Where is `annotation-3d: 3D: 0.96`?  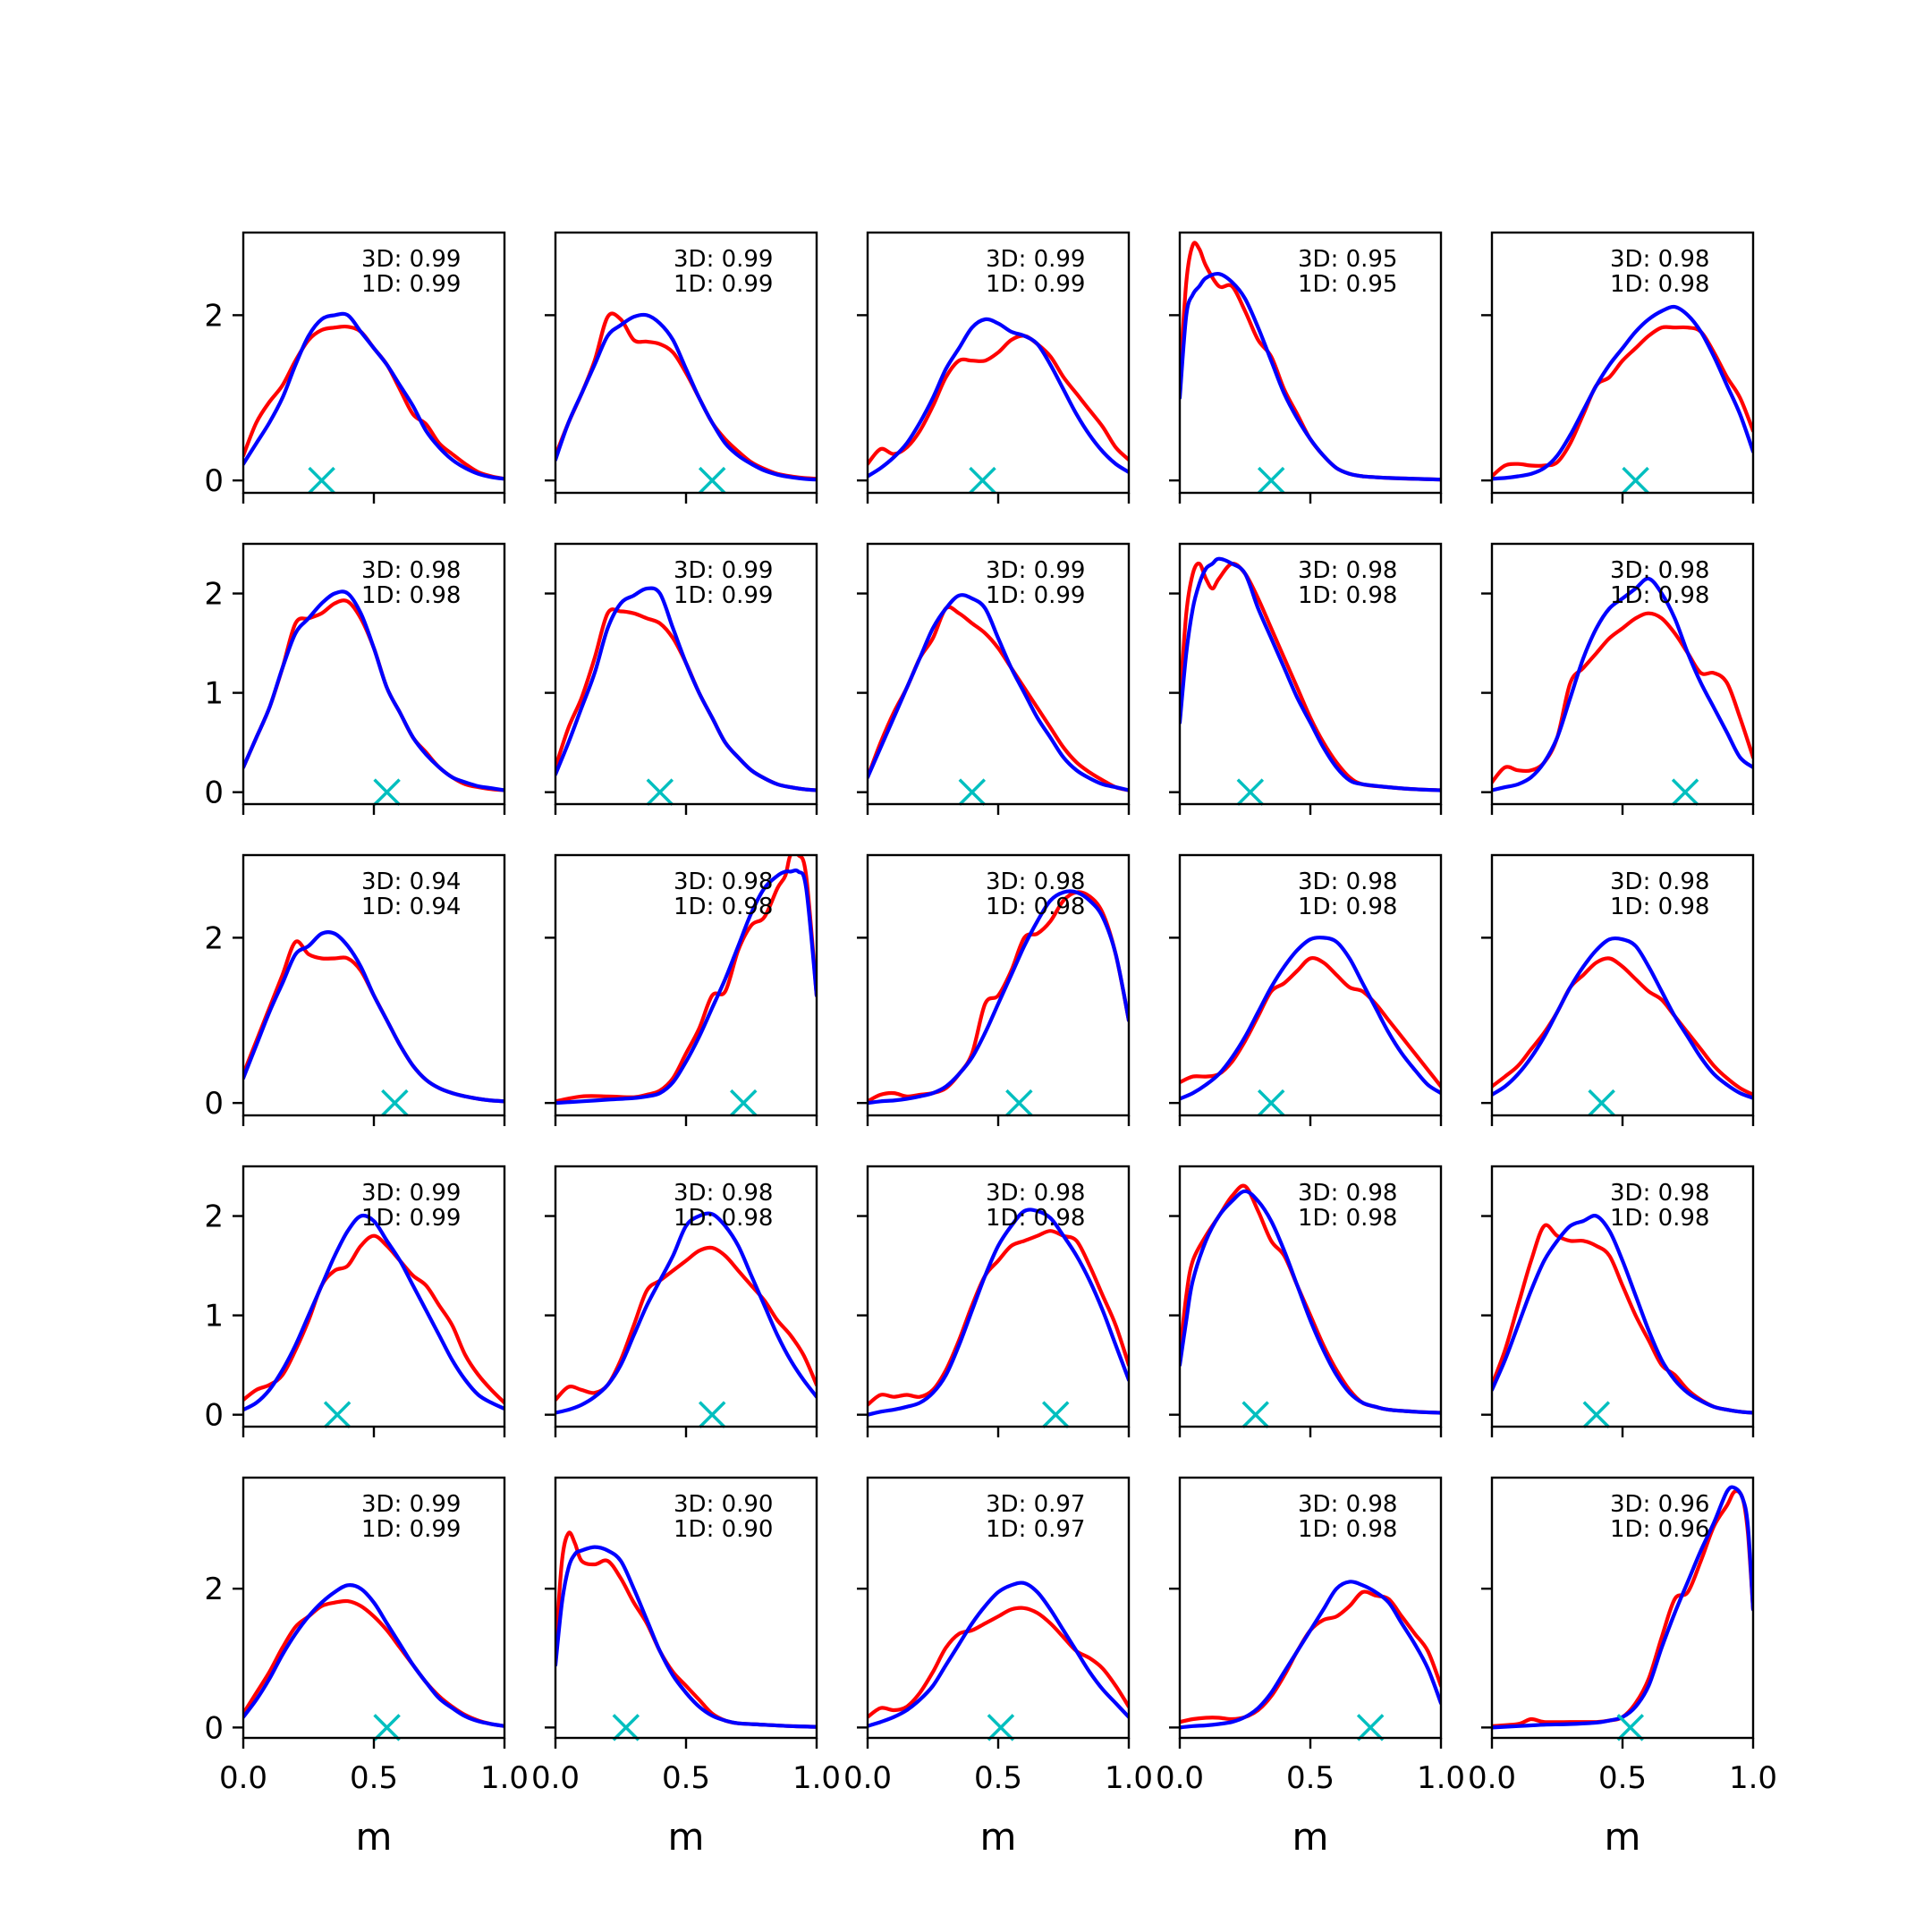
annotation-3d: 3D: 0.96 is located at coordinates (1659, 1504).